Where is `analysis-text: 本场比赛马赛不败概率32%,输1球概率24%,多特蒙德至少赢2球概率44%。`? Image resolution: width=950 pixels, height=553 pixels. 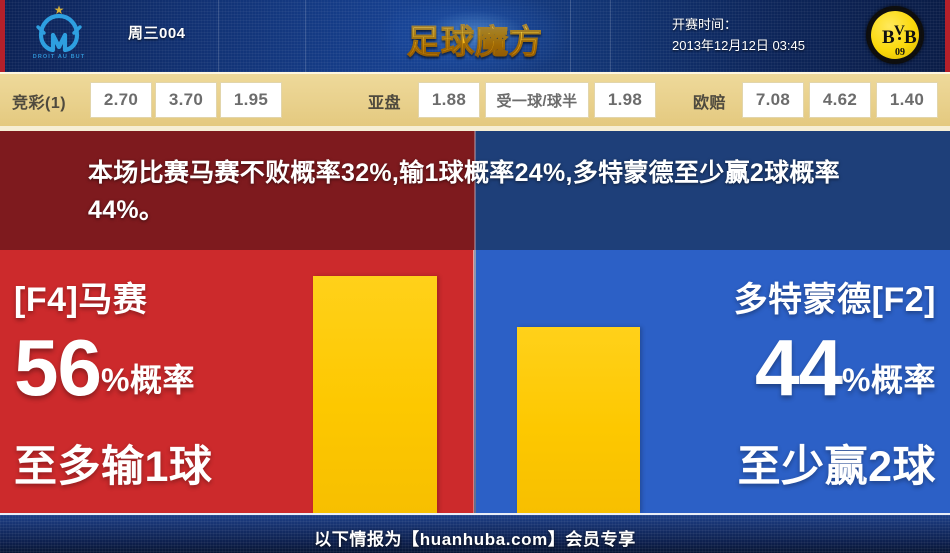
analysis-text: 本场比赛马赛不败概率32%,输1球概率24%,多特蒙德至少赢2球概率44%。 is located at coordinates (464, 191).